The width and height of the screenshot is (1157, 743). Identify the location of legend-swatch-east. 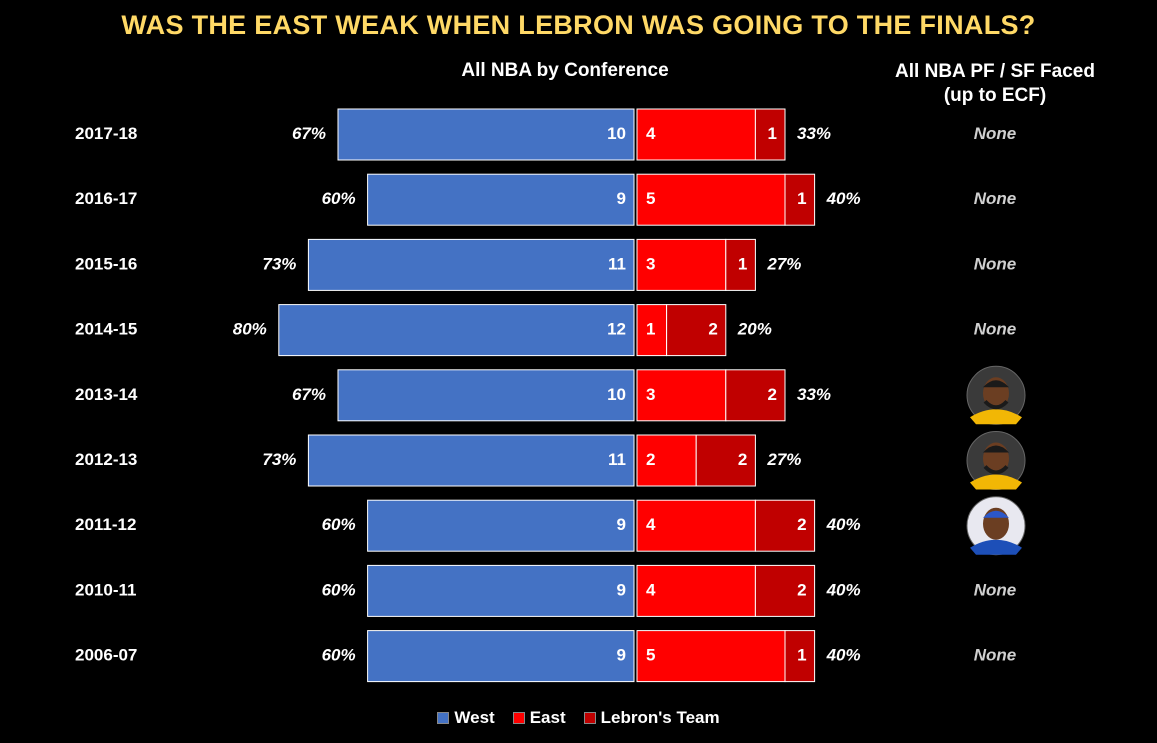
(518, 718).